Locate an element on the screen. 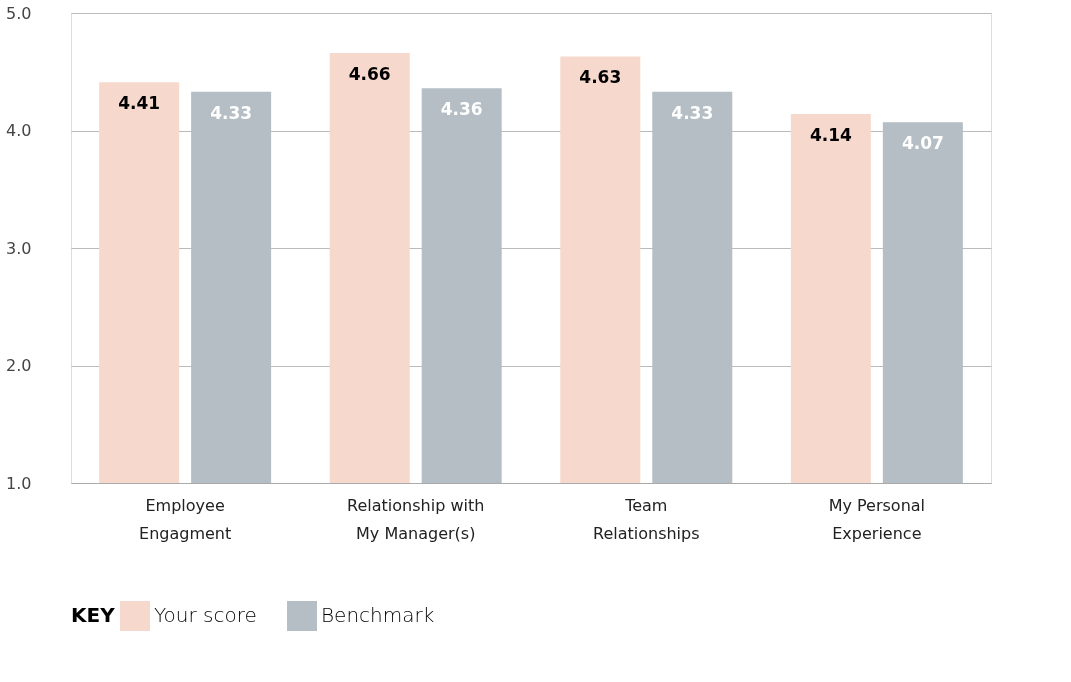 Image resolution: width=1071 pixels, height=682 pixels. x-tick-label: Employee Engagment is located at coordinates (185, 519).